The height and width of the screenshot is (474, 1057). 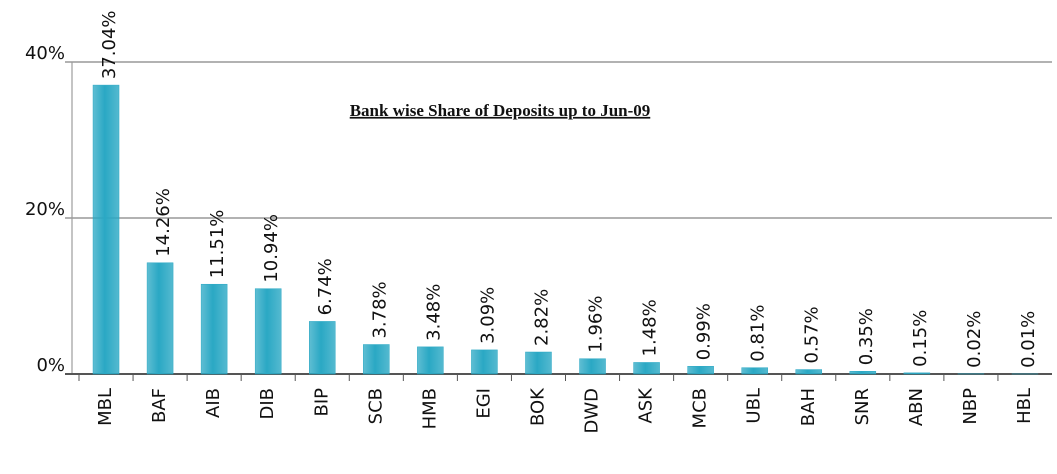 I want to click on x-tick-label: MCB, so click(x=700, y=408).